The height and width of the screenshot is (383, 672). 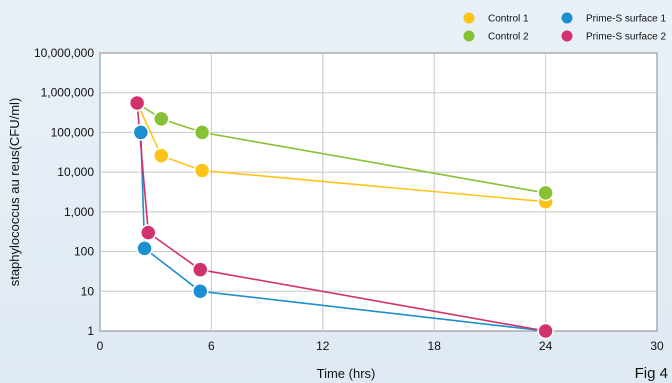 What do you see at coordinates (651, 373) in the screenshot?
I see `figure-label: Fig 4` at bounding box center [651, 373].